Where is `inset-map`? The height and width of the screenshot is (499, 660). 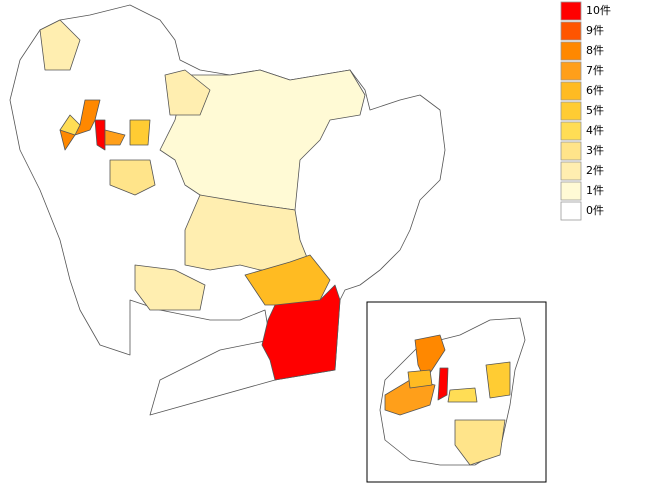 inset-map is located at coordinates (456, 392).